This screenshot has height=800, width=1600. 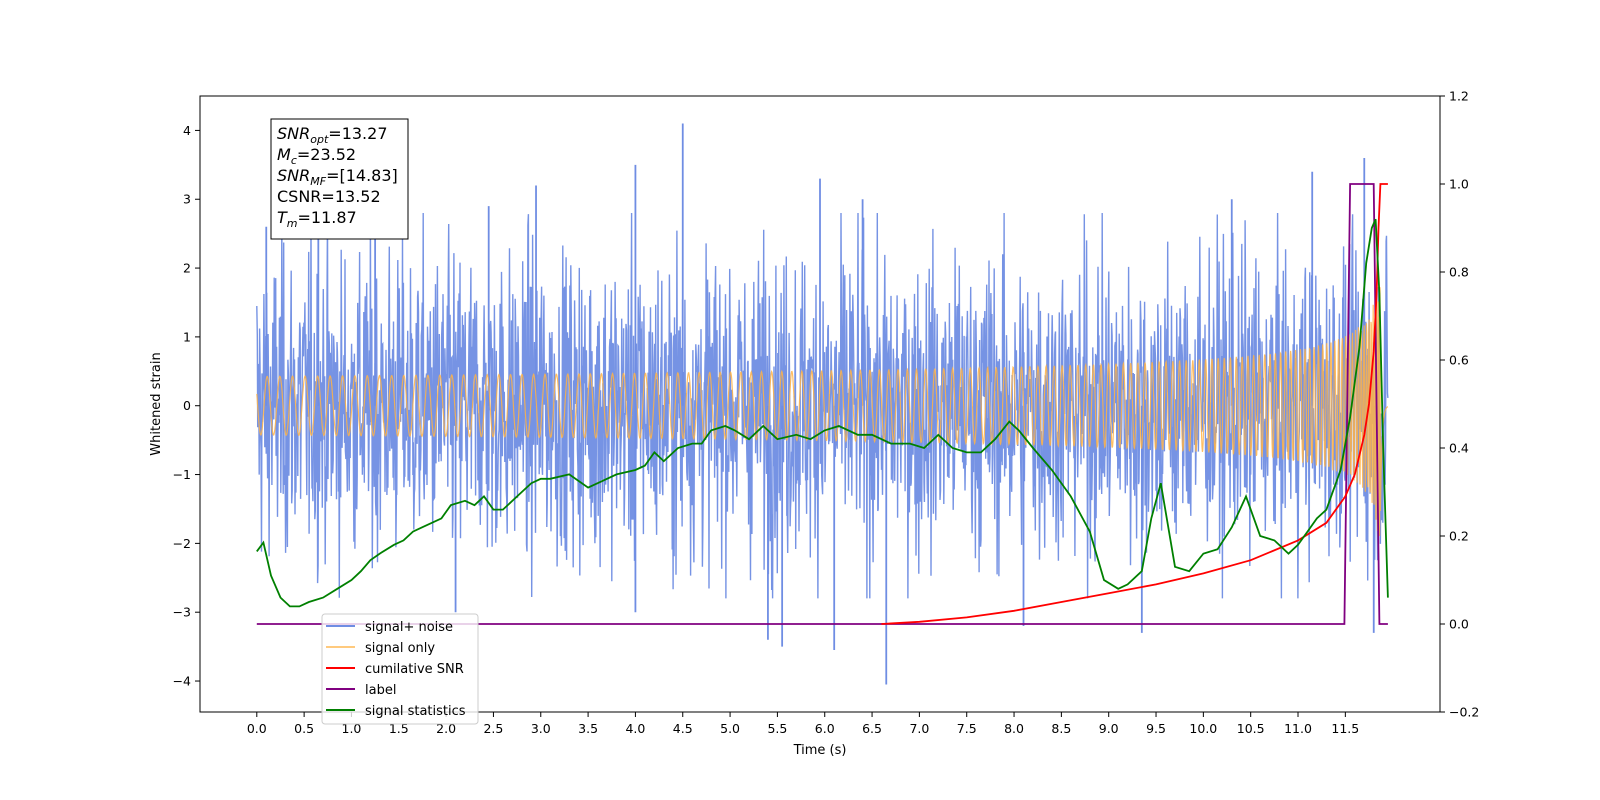 I want to click on y2-tick-label: 0.8, so click(x=1459, y=272).